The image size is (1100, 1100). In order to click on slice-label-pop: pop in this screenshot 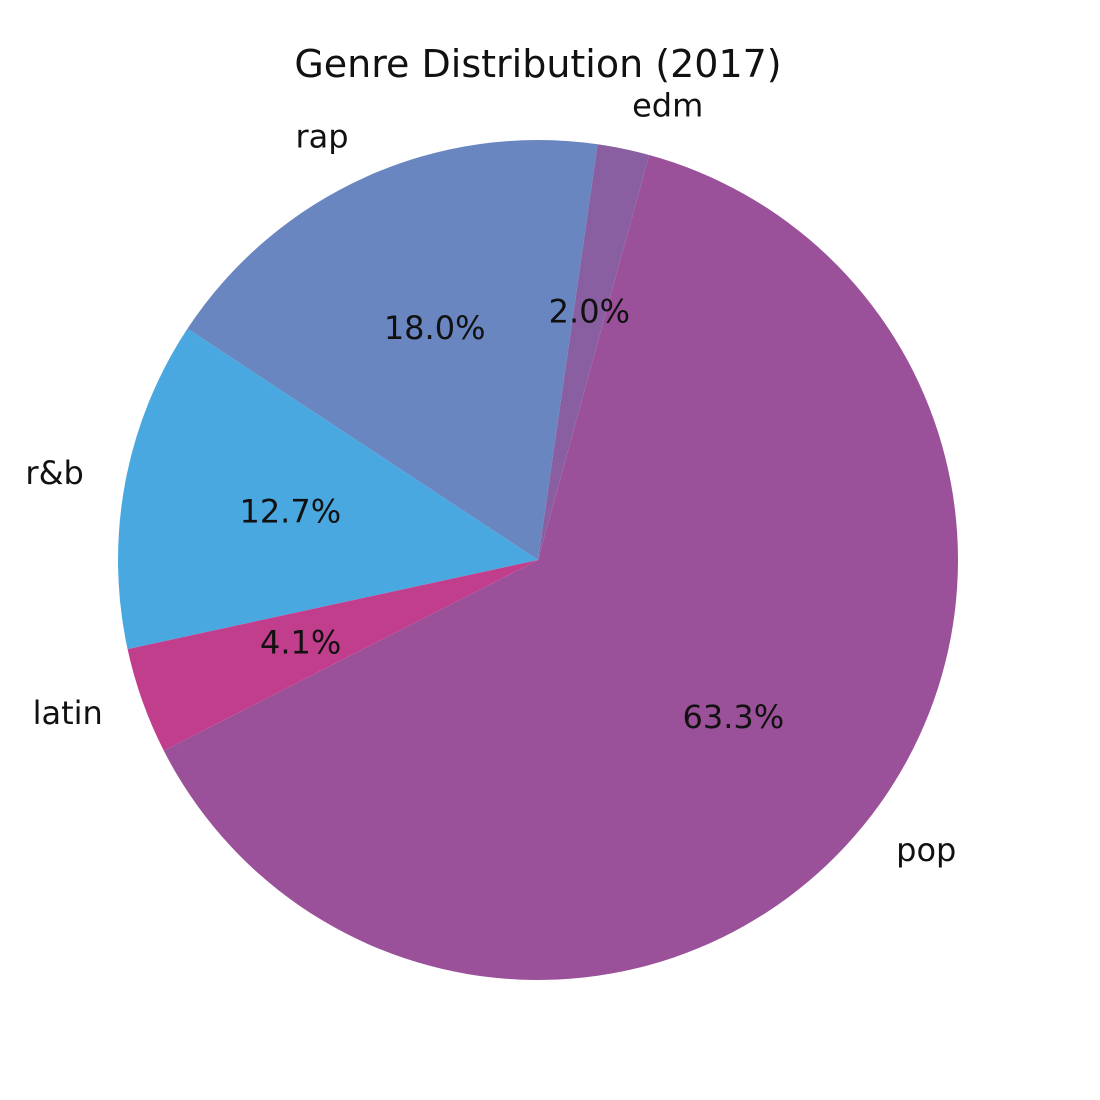, I will do `click(926, 850)`.